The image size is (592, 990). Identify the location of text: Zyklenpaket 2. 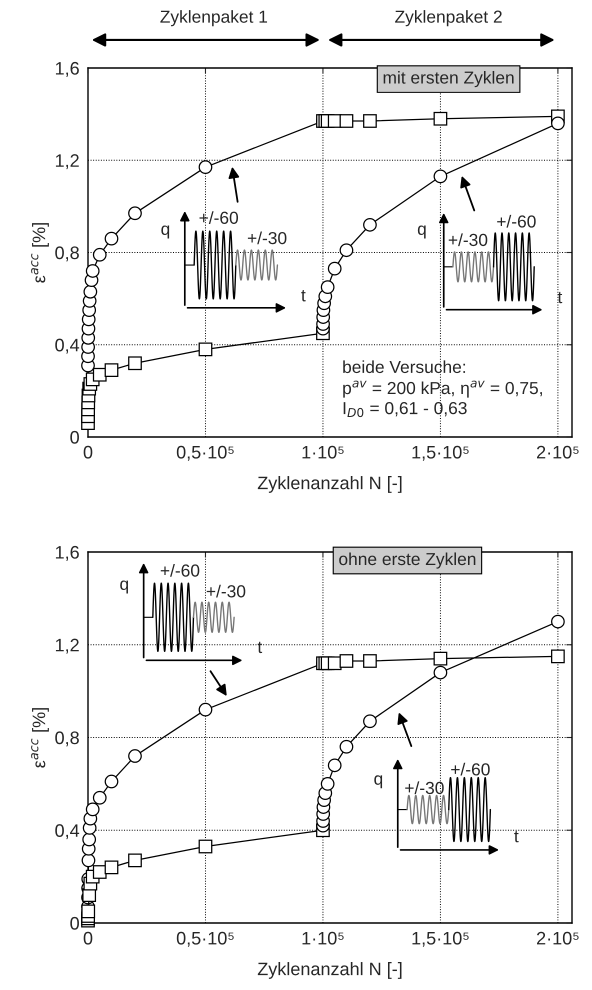
(448, 18).